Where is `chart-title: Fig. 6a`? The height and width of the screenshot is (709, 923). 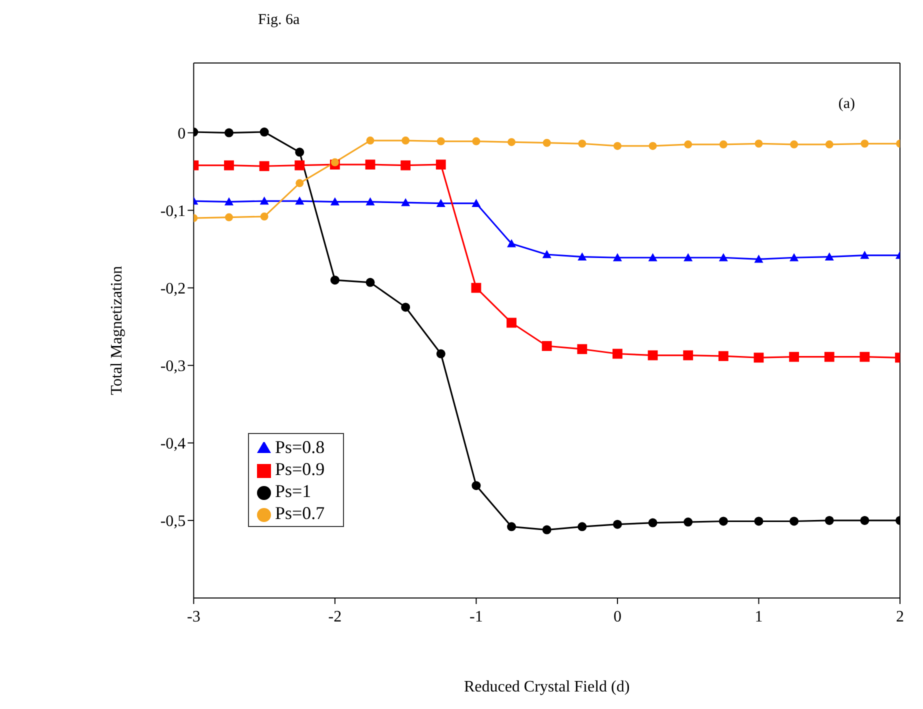 chart-title: Fig. 6a is located at coordinates (279, 20).